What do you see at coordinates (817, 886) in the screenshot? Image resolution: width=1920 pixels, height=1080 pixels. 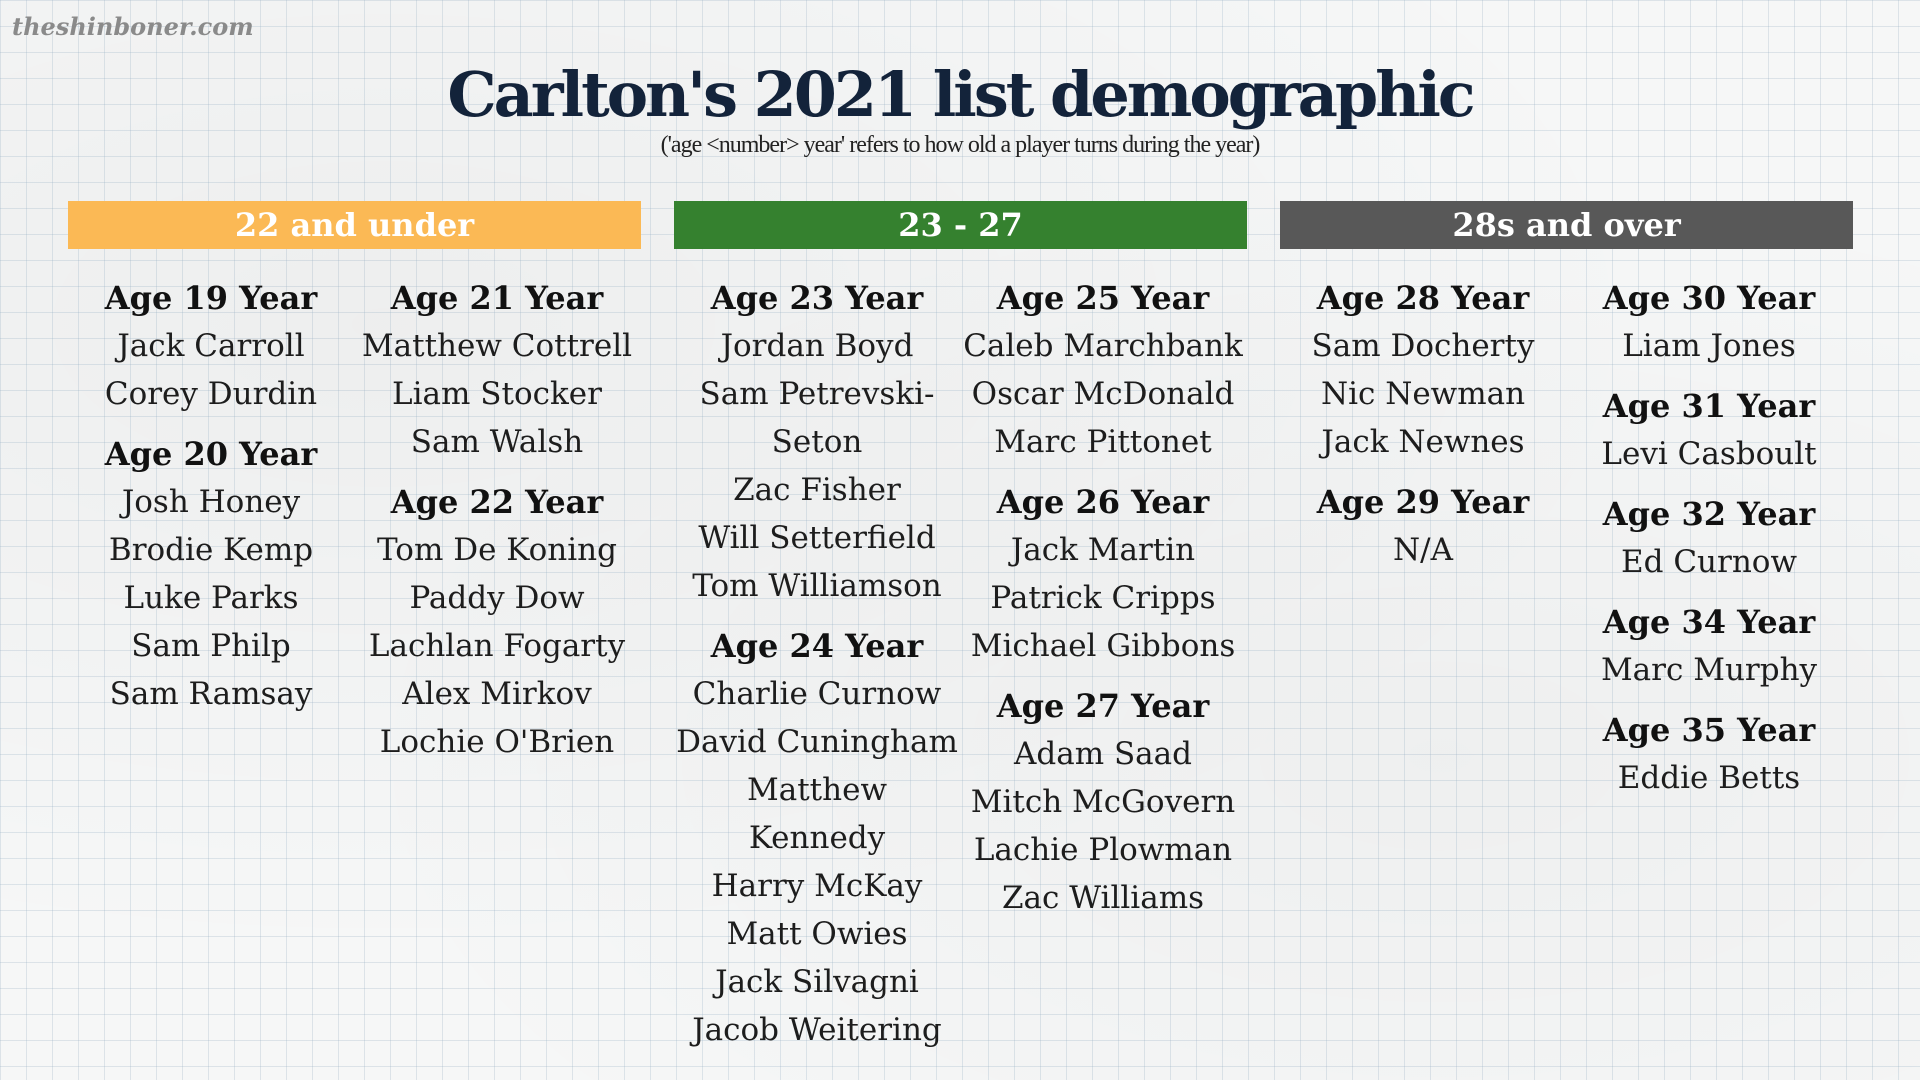 I see `player-name: Harry McKay` at bounding box center [817, 886].